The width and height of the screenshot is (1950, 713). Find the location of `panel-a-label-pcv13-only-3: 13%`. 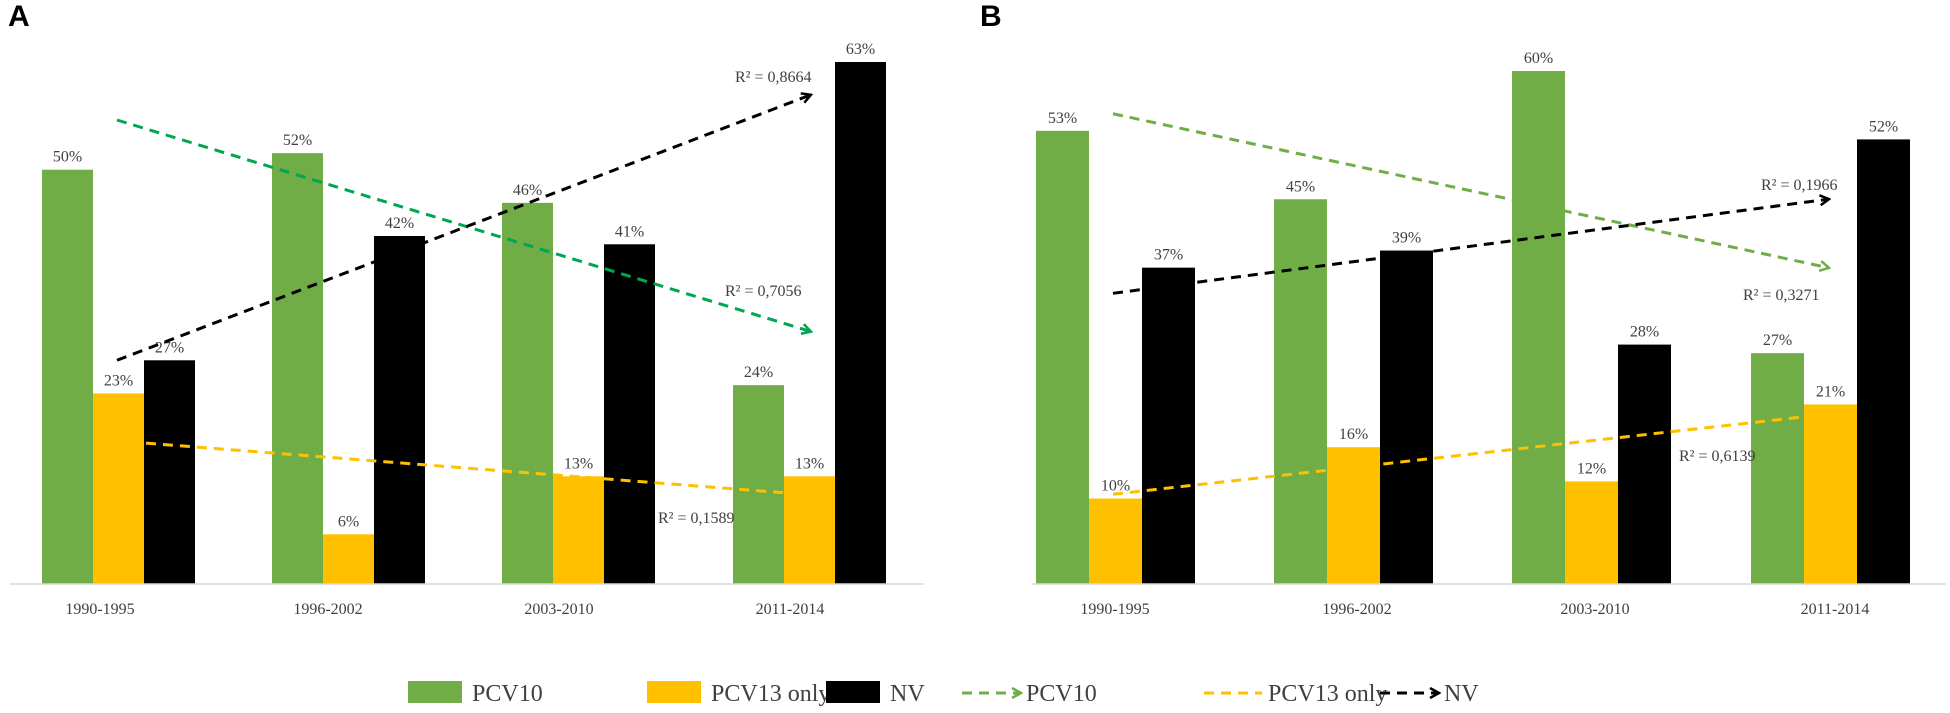

panel-a-label-pcv13-only-3: 13% is located at coordinates (809, 463).